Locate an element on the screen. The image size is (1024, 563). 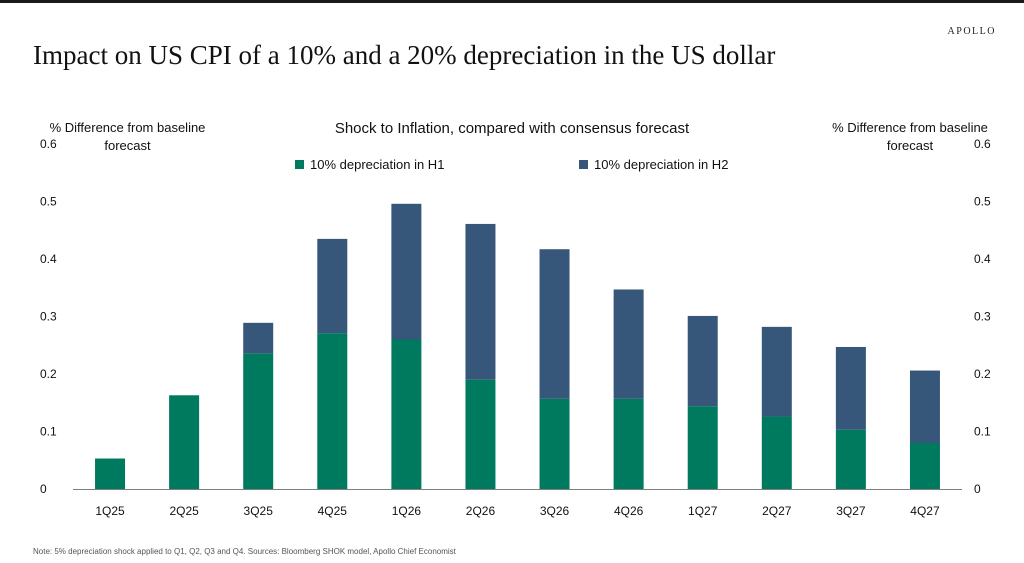
y-tick-label-right: 0 is located at coordinates (977, 489).